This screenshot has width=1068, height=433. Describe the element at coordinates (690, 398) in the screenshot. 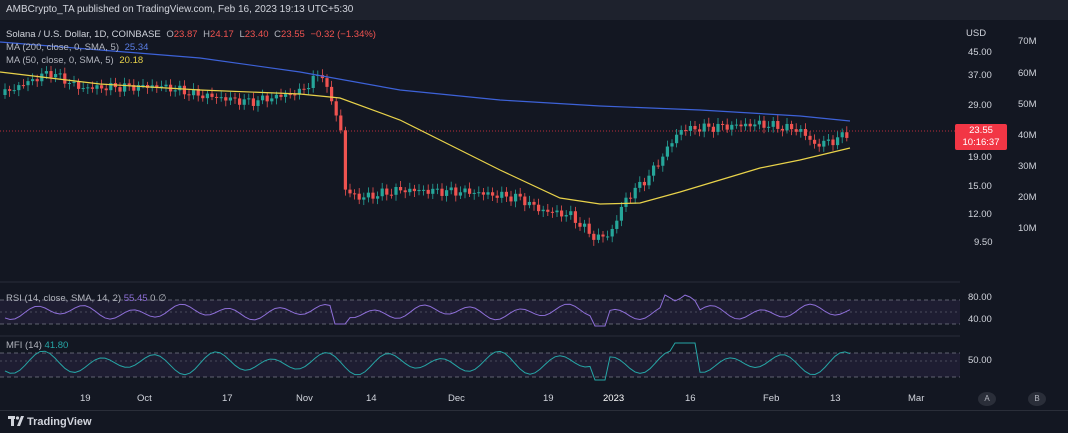

I see `time-tick: 16` at that location.